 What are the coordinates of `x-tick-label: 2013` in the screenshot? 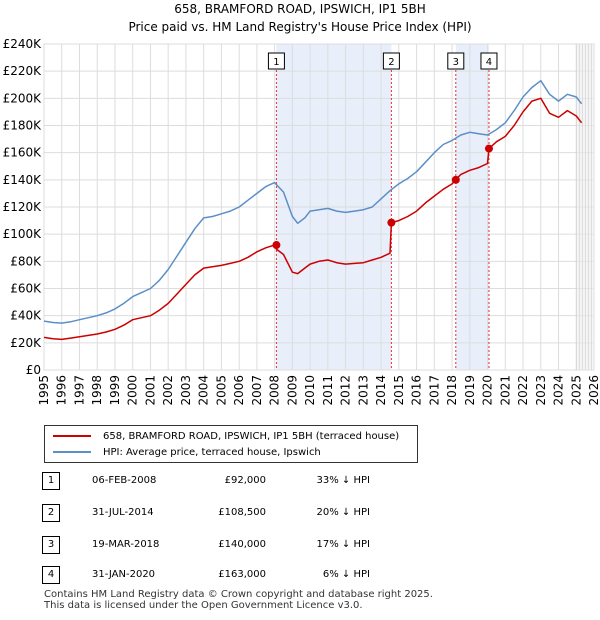 It's located at (363, 390).